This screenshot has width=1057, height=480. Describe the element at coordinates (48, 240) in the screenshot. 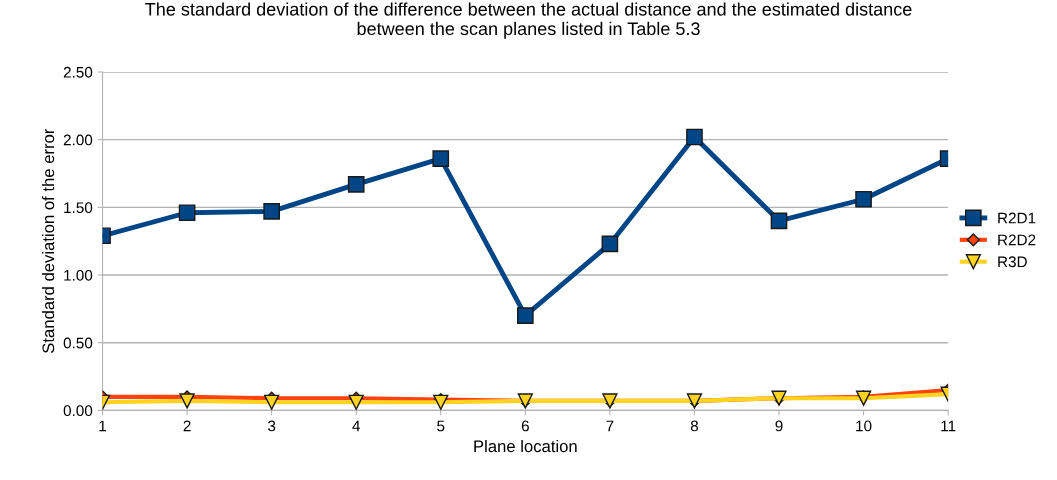

I see `y-axis-title: Standard deviation of the error` at that location.